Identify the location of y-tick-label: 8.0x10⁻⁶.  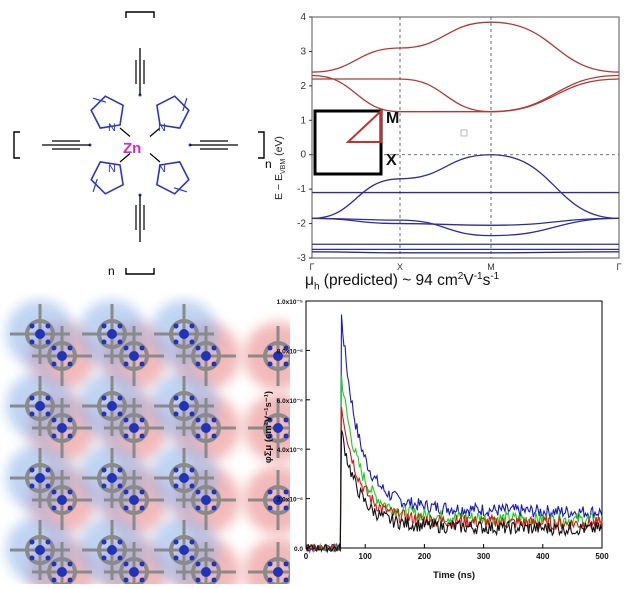
(290, 351).